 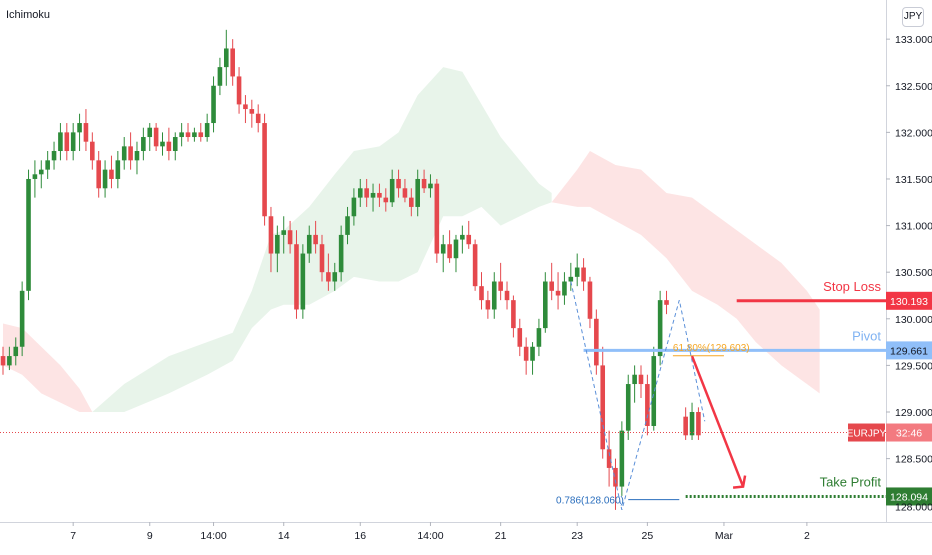 What do you see at coordinates (739, 482) in the screenshot?
I see `target-arrow-head` at bounding box center [739, 482].